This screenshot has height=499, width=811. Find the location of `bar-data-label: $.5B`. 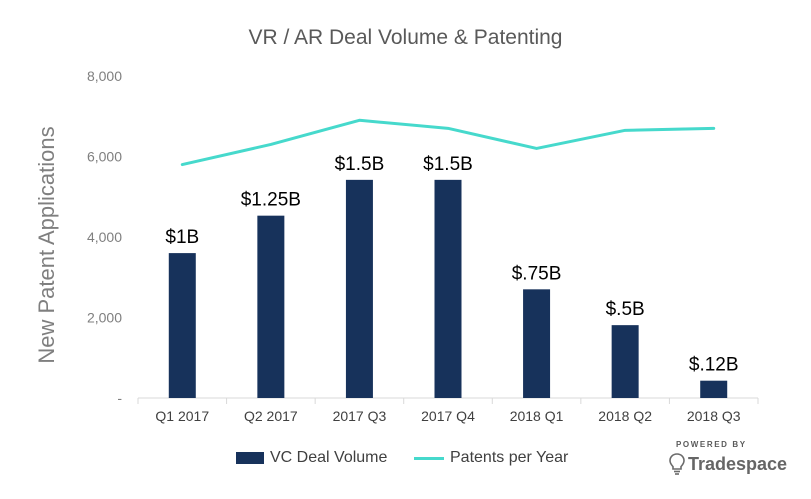

bar-data-label: $.5B is located at coordinates (625, 309).